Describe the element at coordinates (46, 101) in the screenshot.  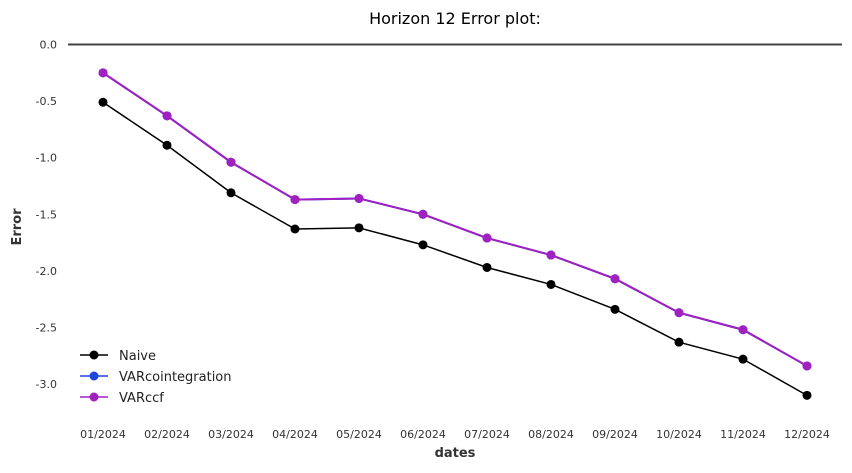
I see `y-tick-label: -0.5` at that location.